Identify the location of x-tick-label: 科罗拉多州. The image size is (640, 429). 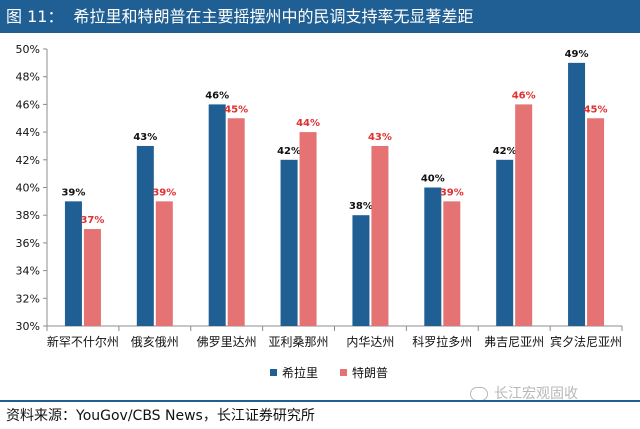
(442, 341).